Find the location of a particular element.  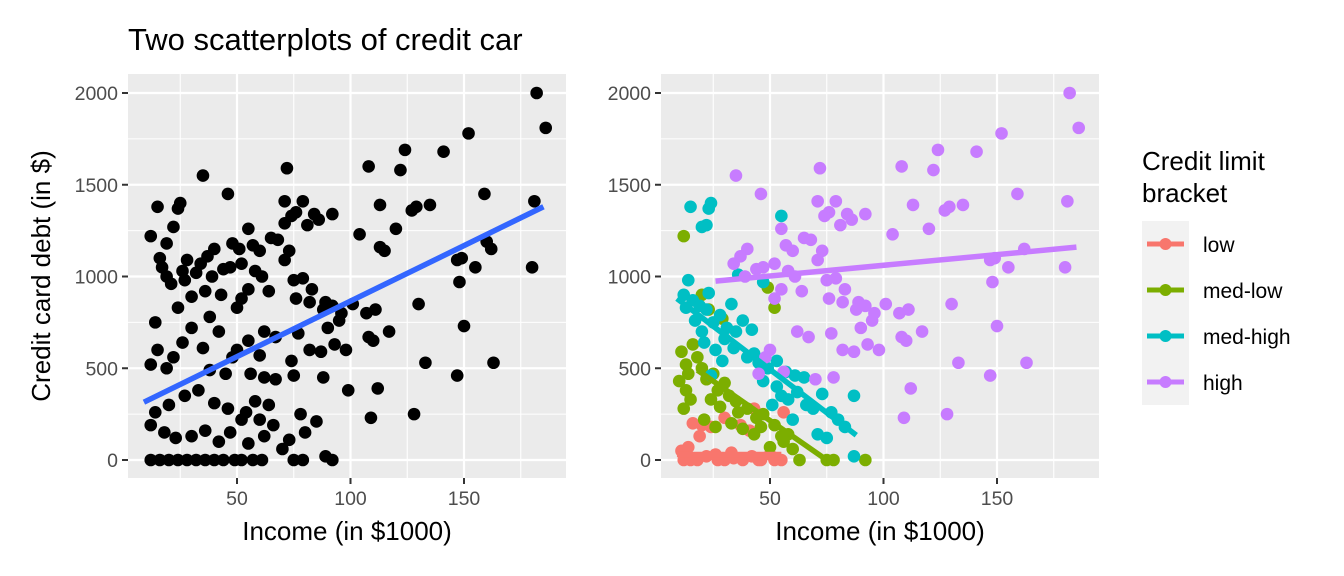

legend-item-med-high: med-high is located at coordinates (1219, 337).